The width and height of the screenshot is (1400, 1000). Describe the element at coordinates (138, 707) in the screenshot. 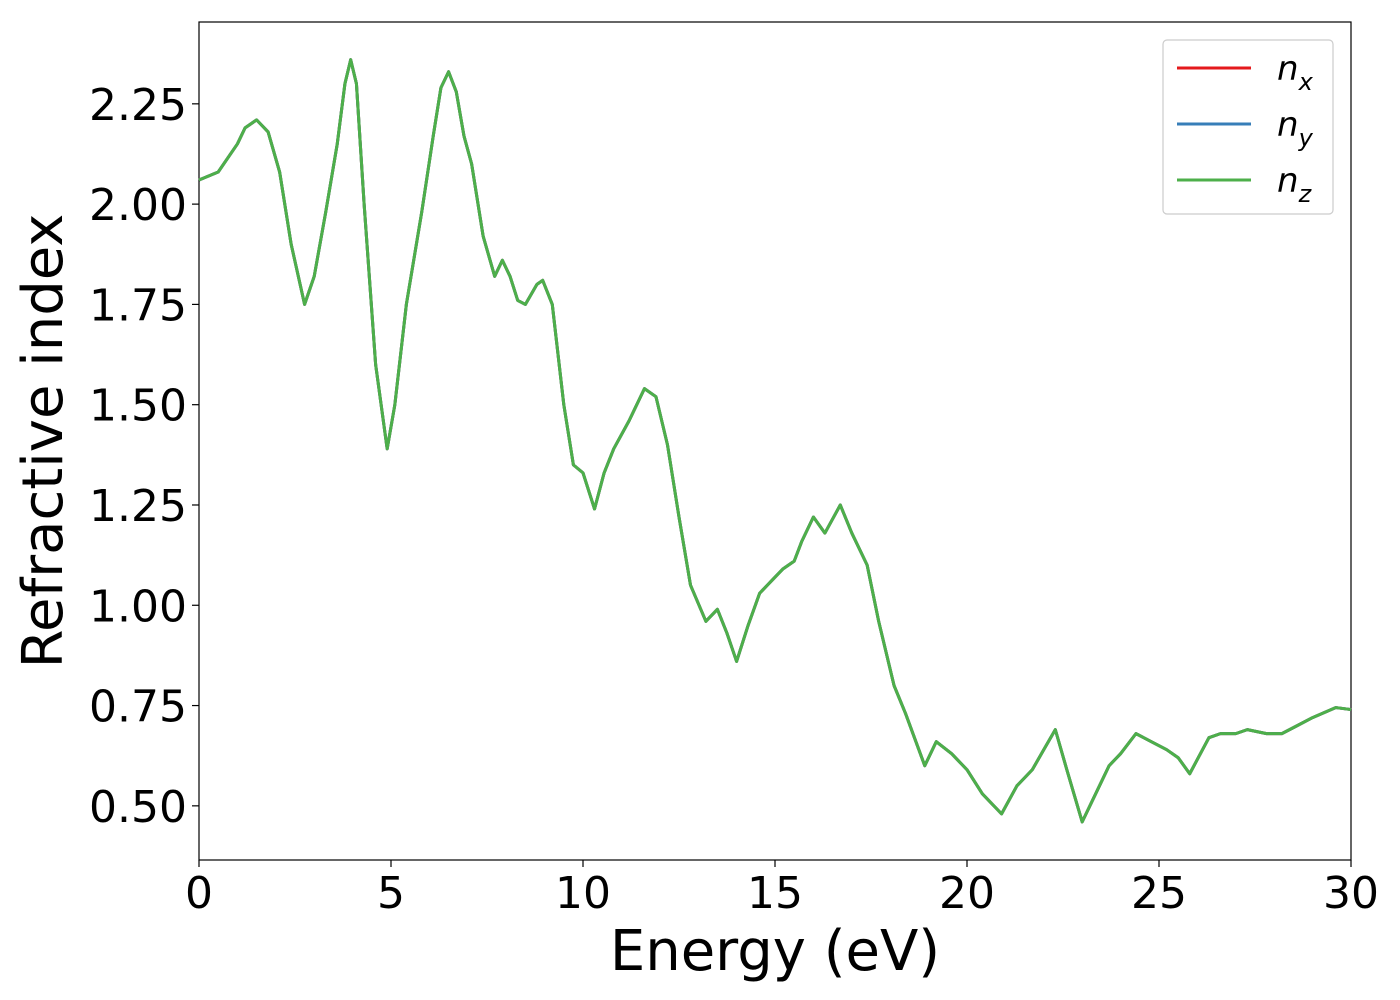

I see `y-tick-label: 0.75` at that location.